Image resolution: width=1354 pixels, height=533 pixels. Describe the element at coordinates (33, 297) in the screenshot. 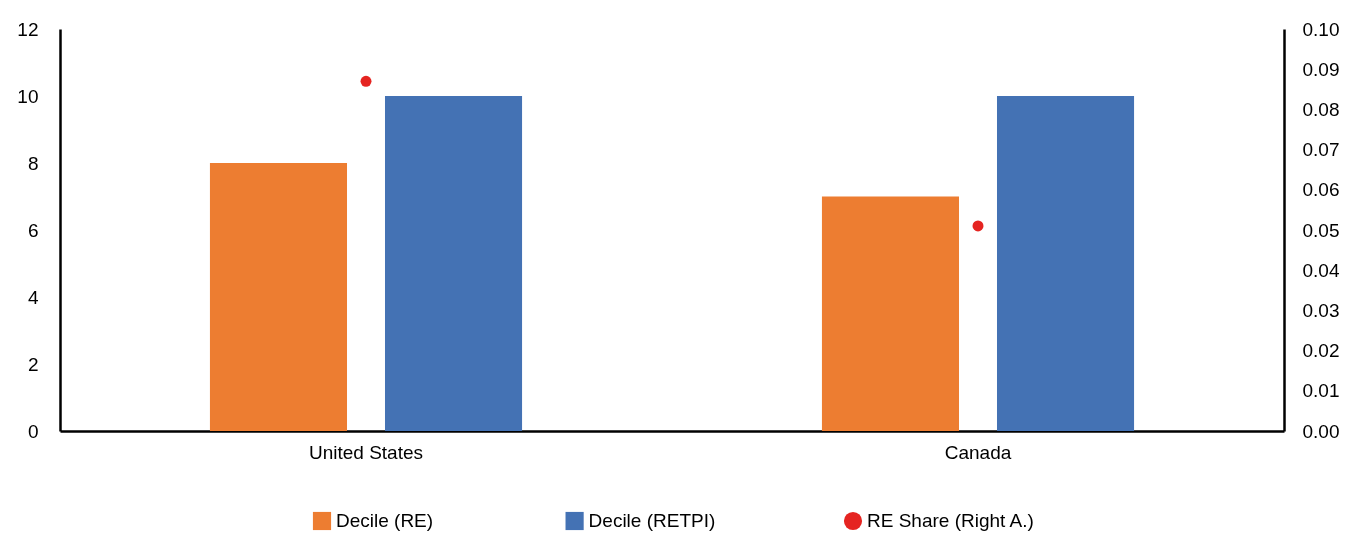

I see `y-tick-label: 4` at that location.